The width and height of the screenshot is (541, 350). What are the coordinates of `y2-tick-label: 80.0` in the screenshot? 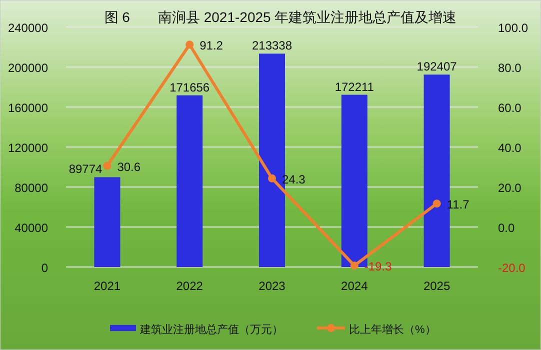 It's located at (510, 68).